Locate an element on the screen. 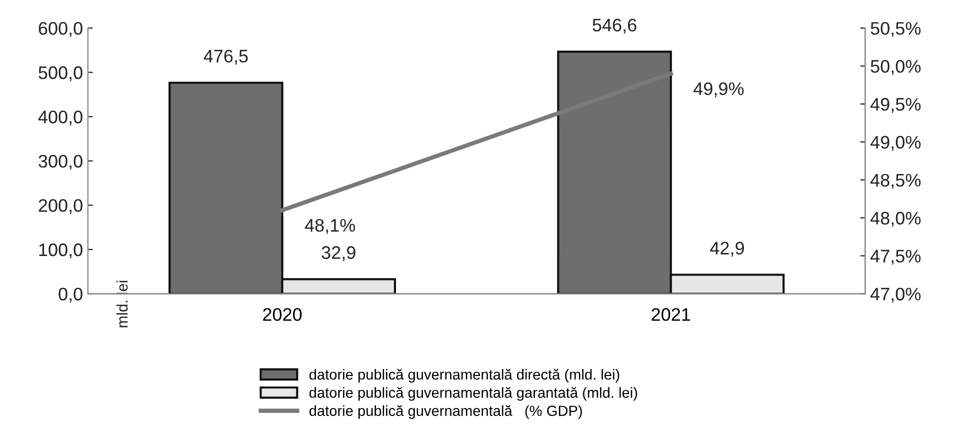 Image resolution: width=956 pixels, height=432 pixels. x-tick-label: 2021 is located at coordinates (671, 314).